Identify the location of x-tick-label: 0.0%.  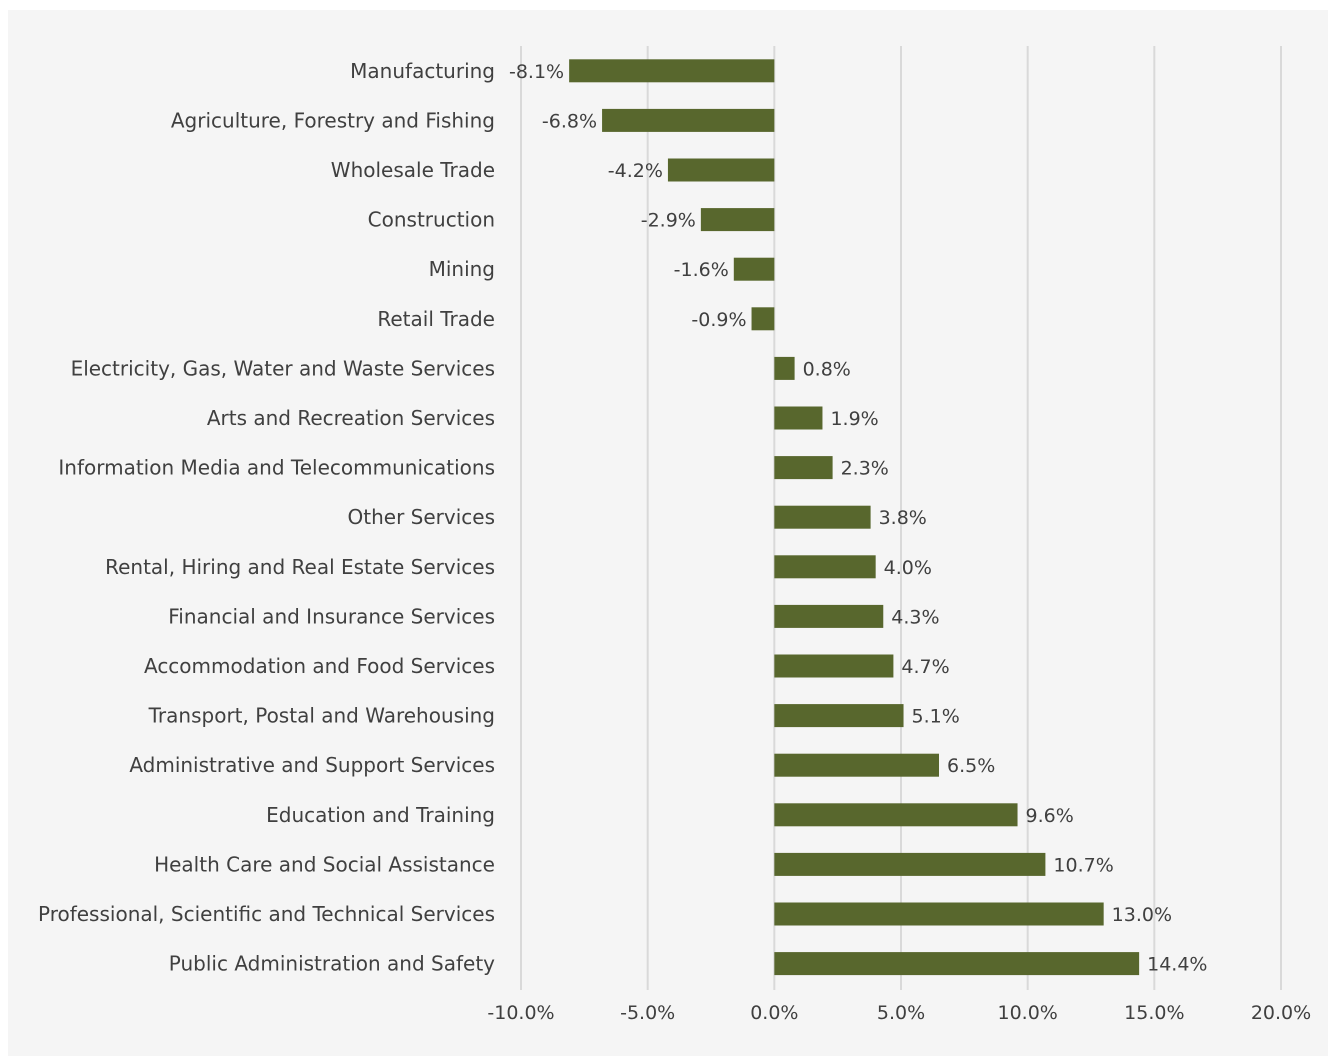
(774, 1013).